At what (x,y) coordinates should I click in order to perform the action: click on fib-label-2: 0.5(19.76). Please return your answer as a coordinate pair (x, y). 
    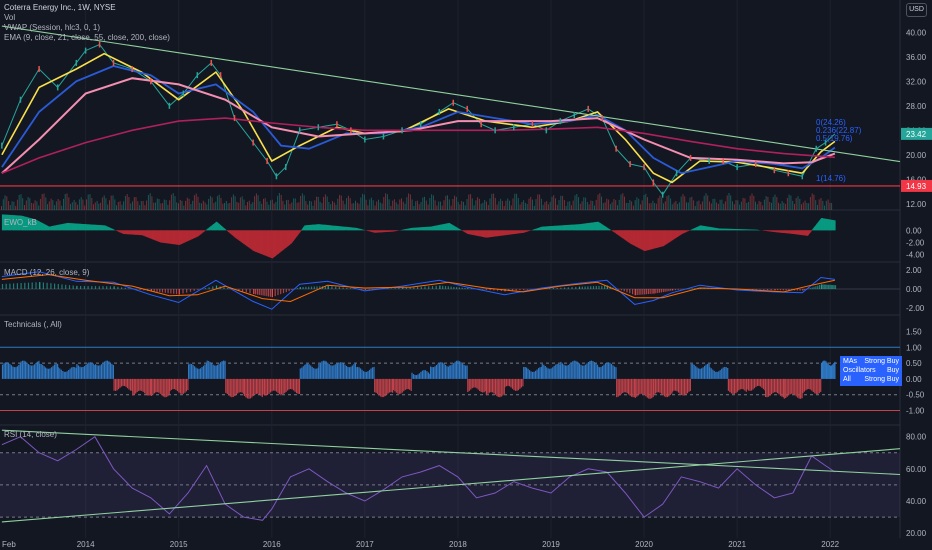
    Looking at the image, I should click on (834, 138).